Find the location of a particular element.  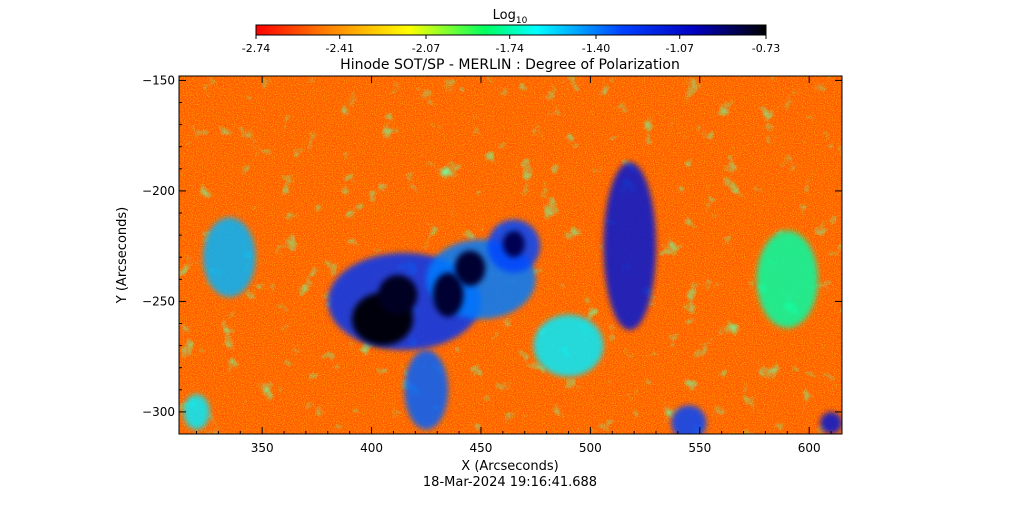

y-tick-label: −200 is located at coordinates (158, 191).